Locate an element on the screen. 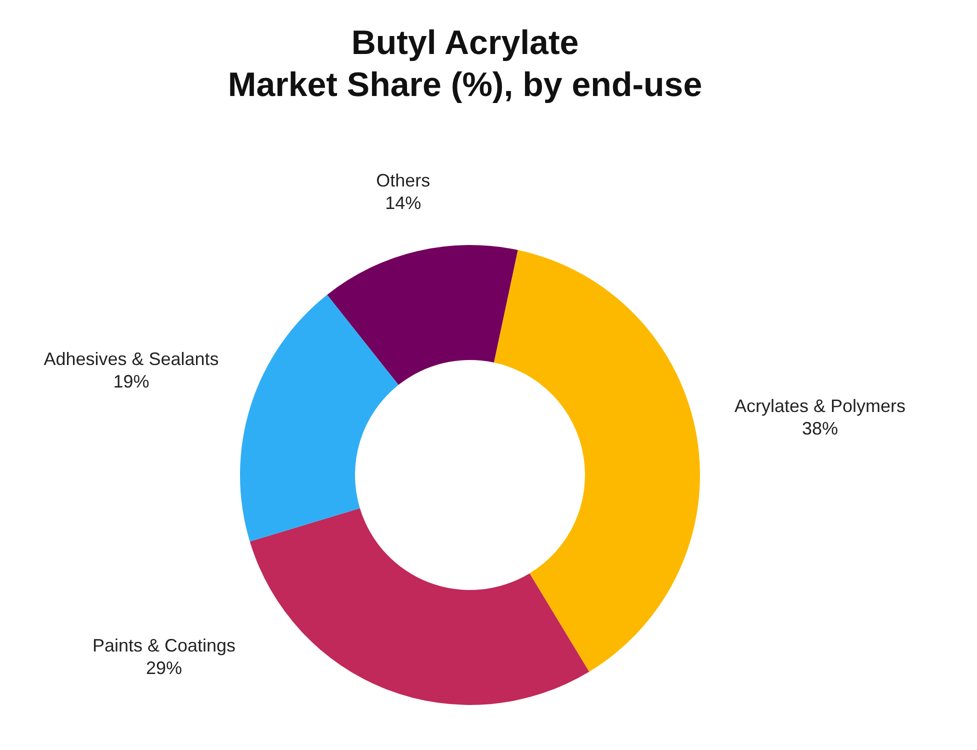  chart-title: Butyl Acrylate Market Share (%), by end-use is located at coordinates (465, 64).